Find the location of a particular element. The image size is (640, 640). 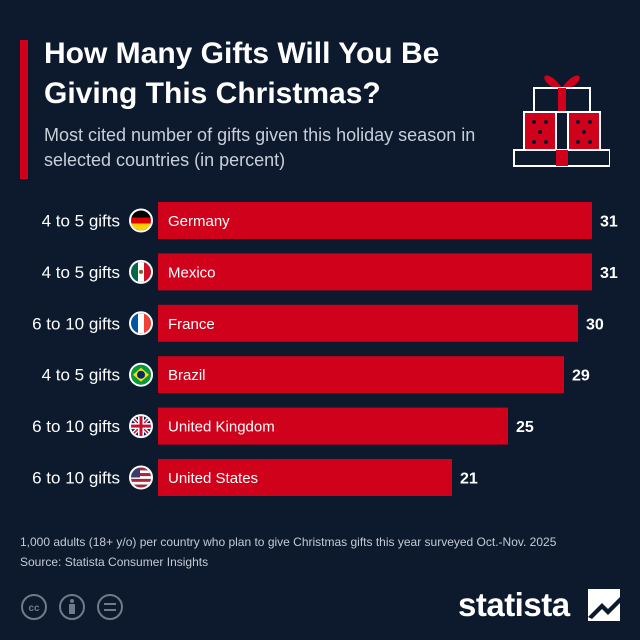

germany-flag is located at coordinates (141, 220).